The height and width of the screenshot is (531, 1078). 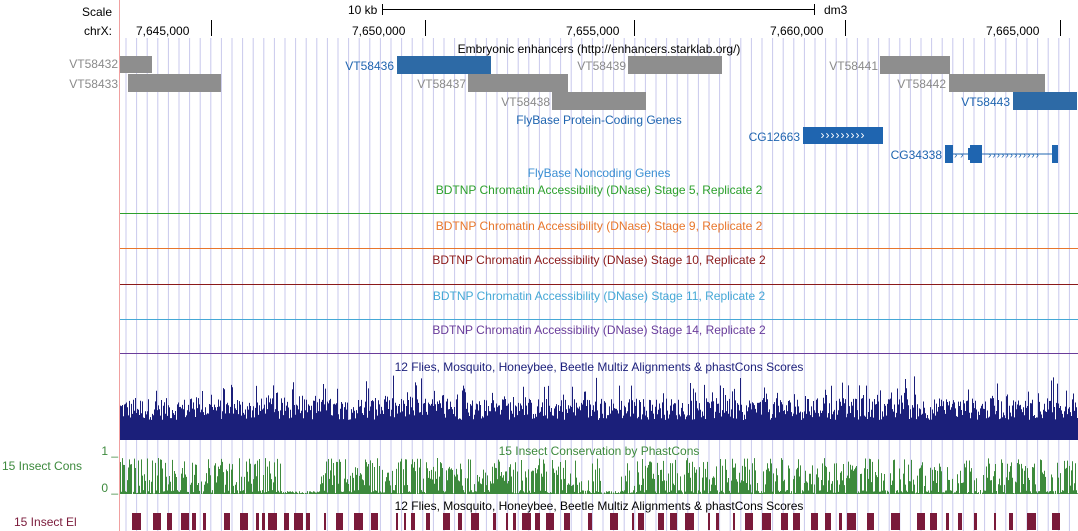 I want to click on gene-feature-cg12663: ›››››››››, so click(x=843, y=135).